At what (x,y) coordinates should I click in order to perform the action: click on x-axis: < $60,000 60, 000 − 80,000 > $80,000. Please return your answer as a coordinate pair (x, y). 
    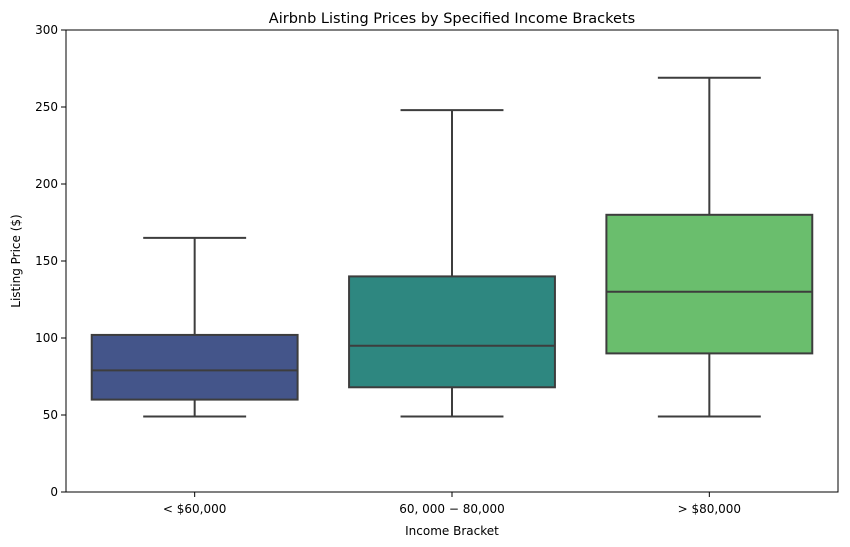
    Looking at the image, I should click on (452, 504).